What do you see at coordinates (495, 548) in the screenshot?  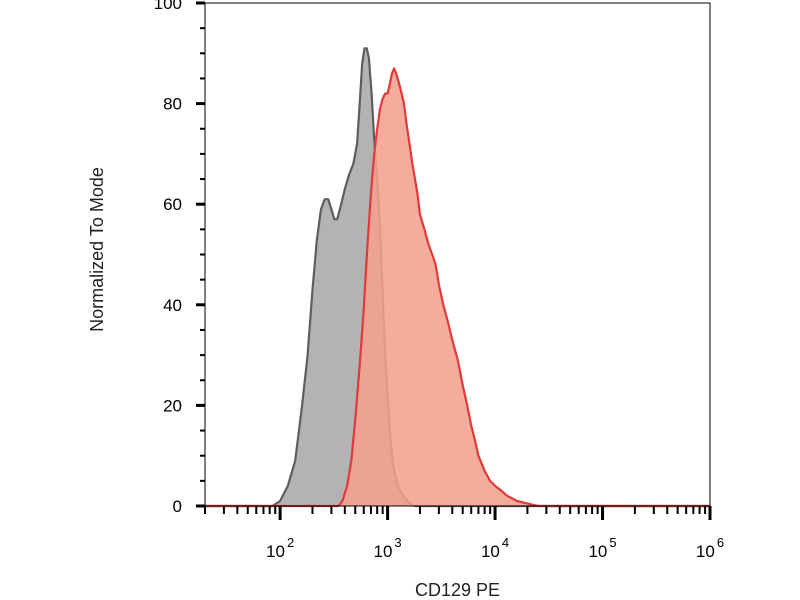 I see `x-tick-label: 10 4` at bounding box center [495, 548].